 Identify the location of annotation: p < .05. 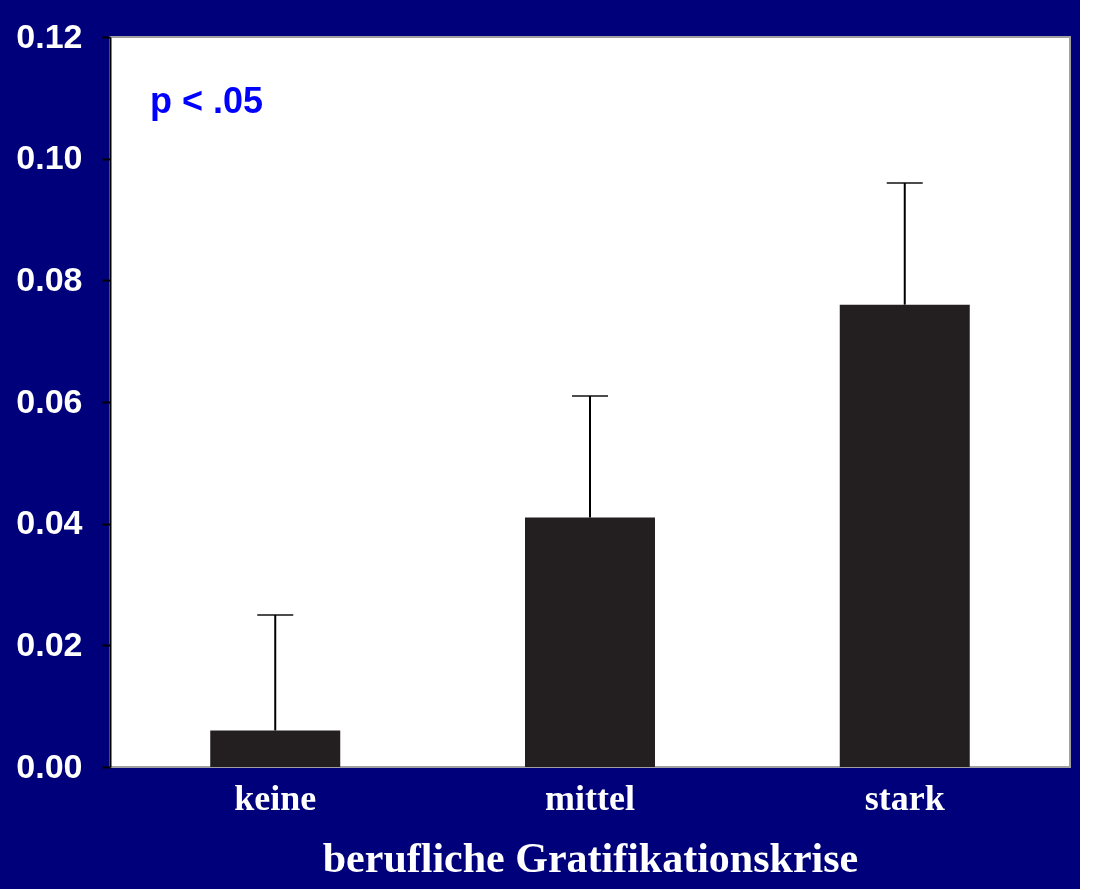
(207, 100).